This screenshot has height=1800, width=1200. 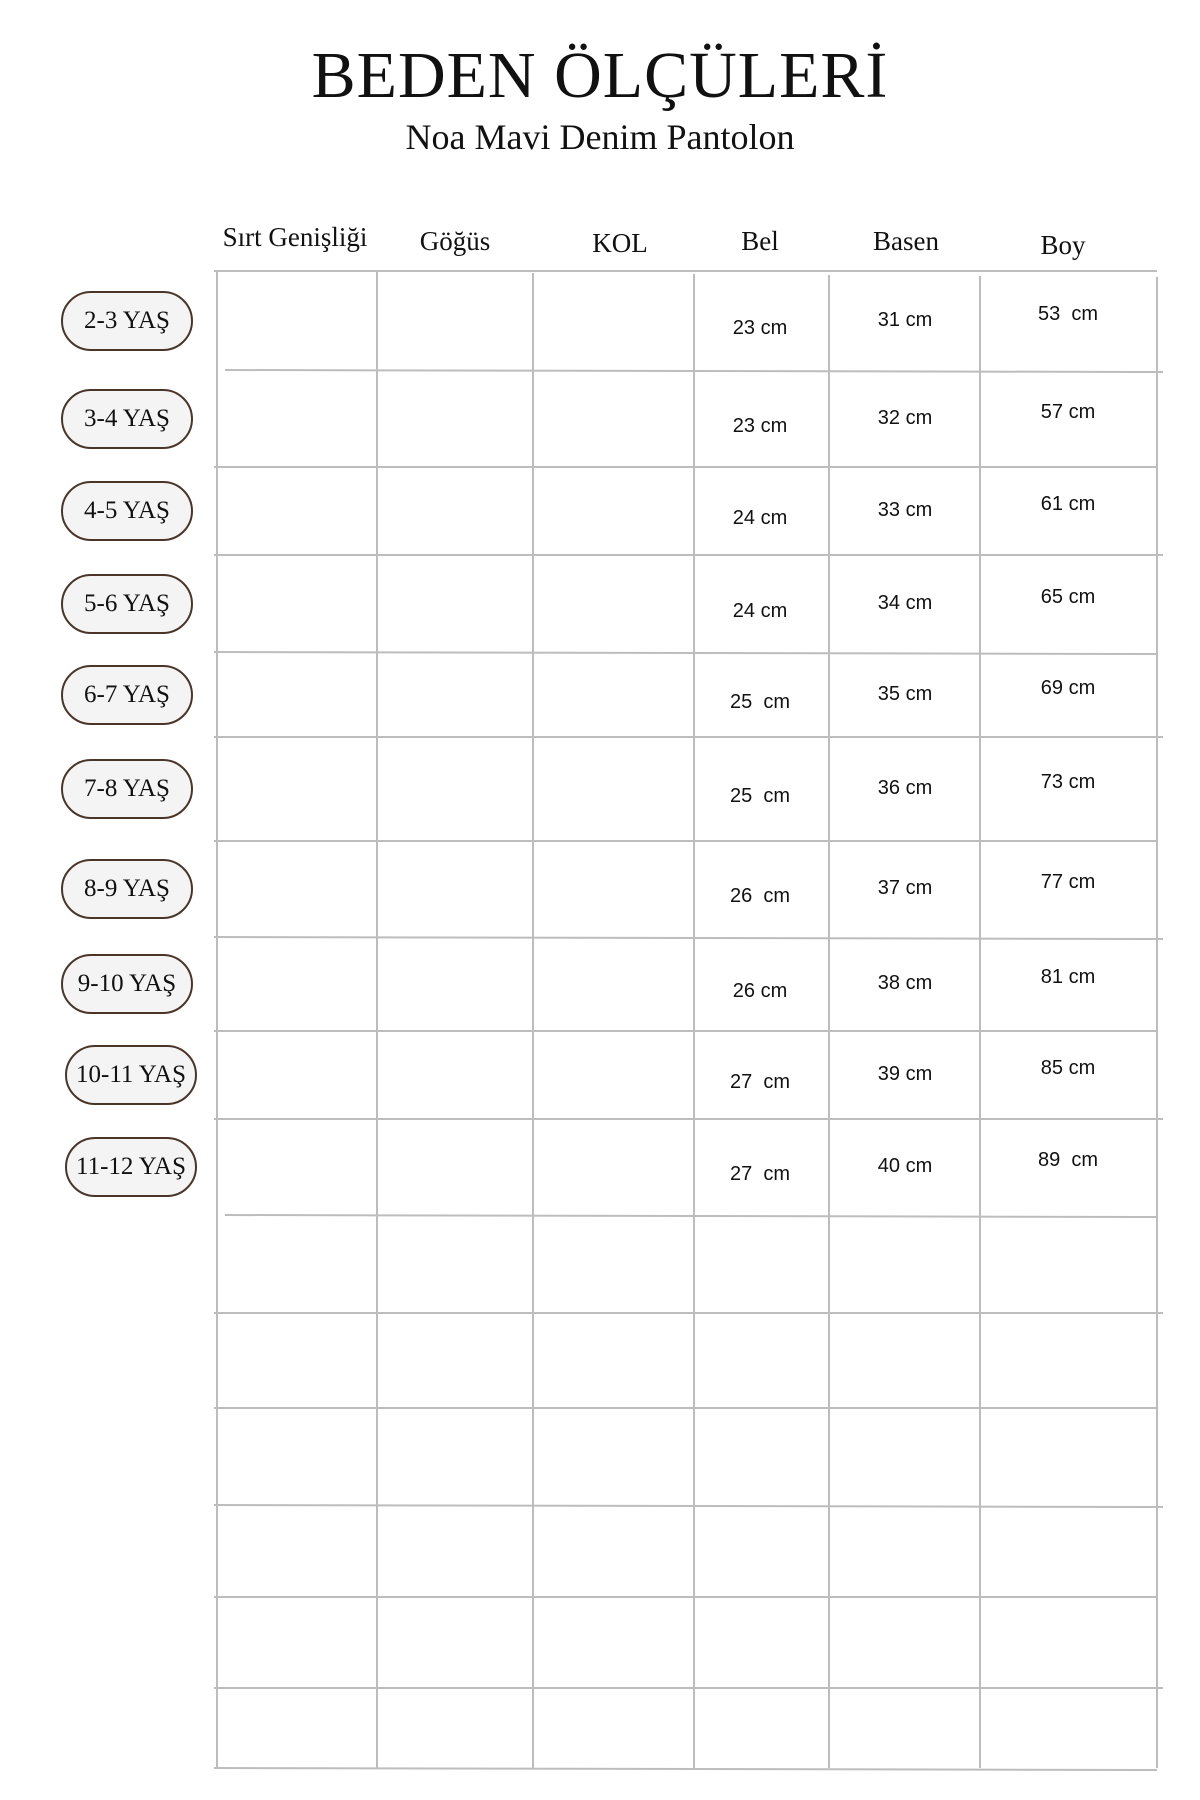 I want to click on page-title: BEDEN ÖLÇÜLERİ, so click(x=600, y=75).